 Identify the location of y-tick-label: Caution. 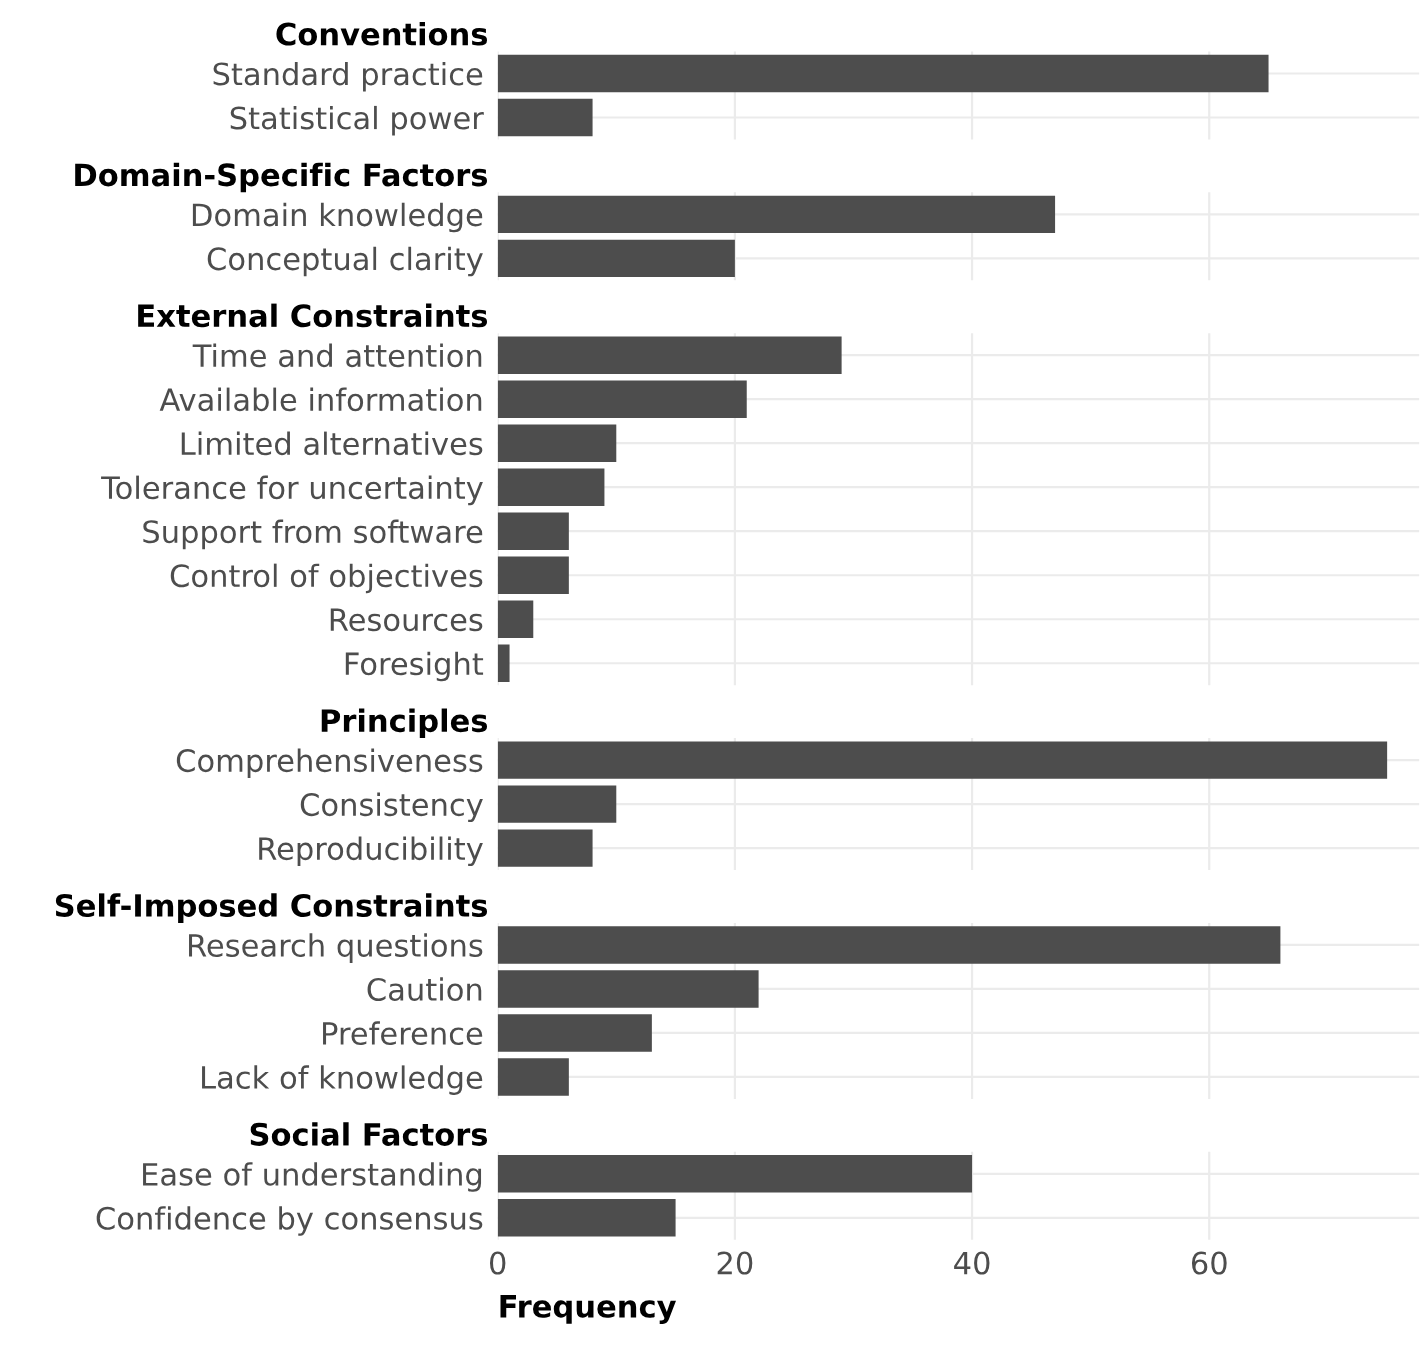
(424, 989).